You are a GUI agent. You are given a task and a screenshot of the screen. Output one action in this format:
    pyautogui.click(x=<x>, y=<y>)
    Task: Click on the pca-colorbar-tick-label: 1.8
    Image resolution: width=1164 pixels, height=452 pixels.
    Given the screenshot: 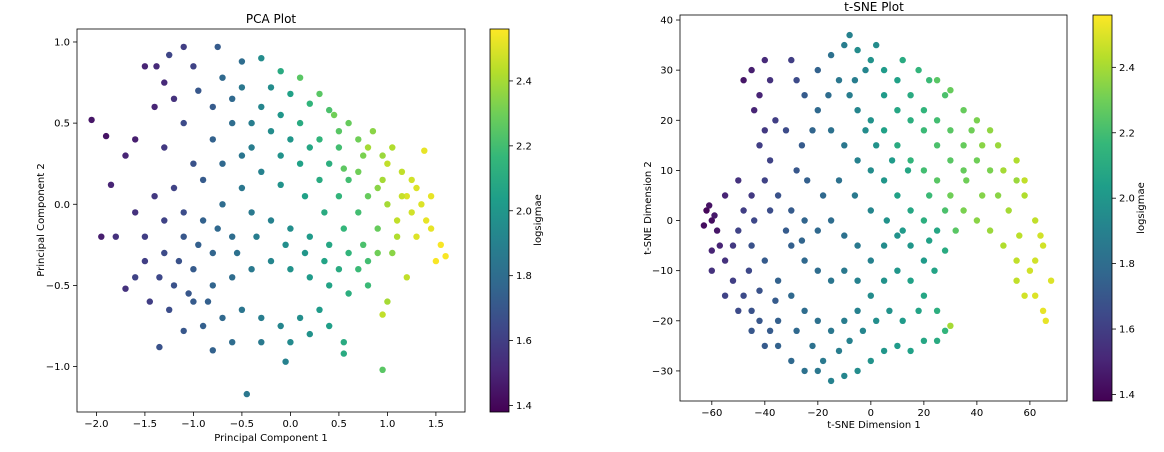 What is the action you would take?
    pyautogui.click(x=524, y=276)
    